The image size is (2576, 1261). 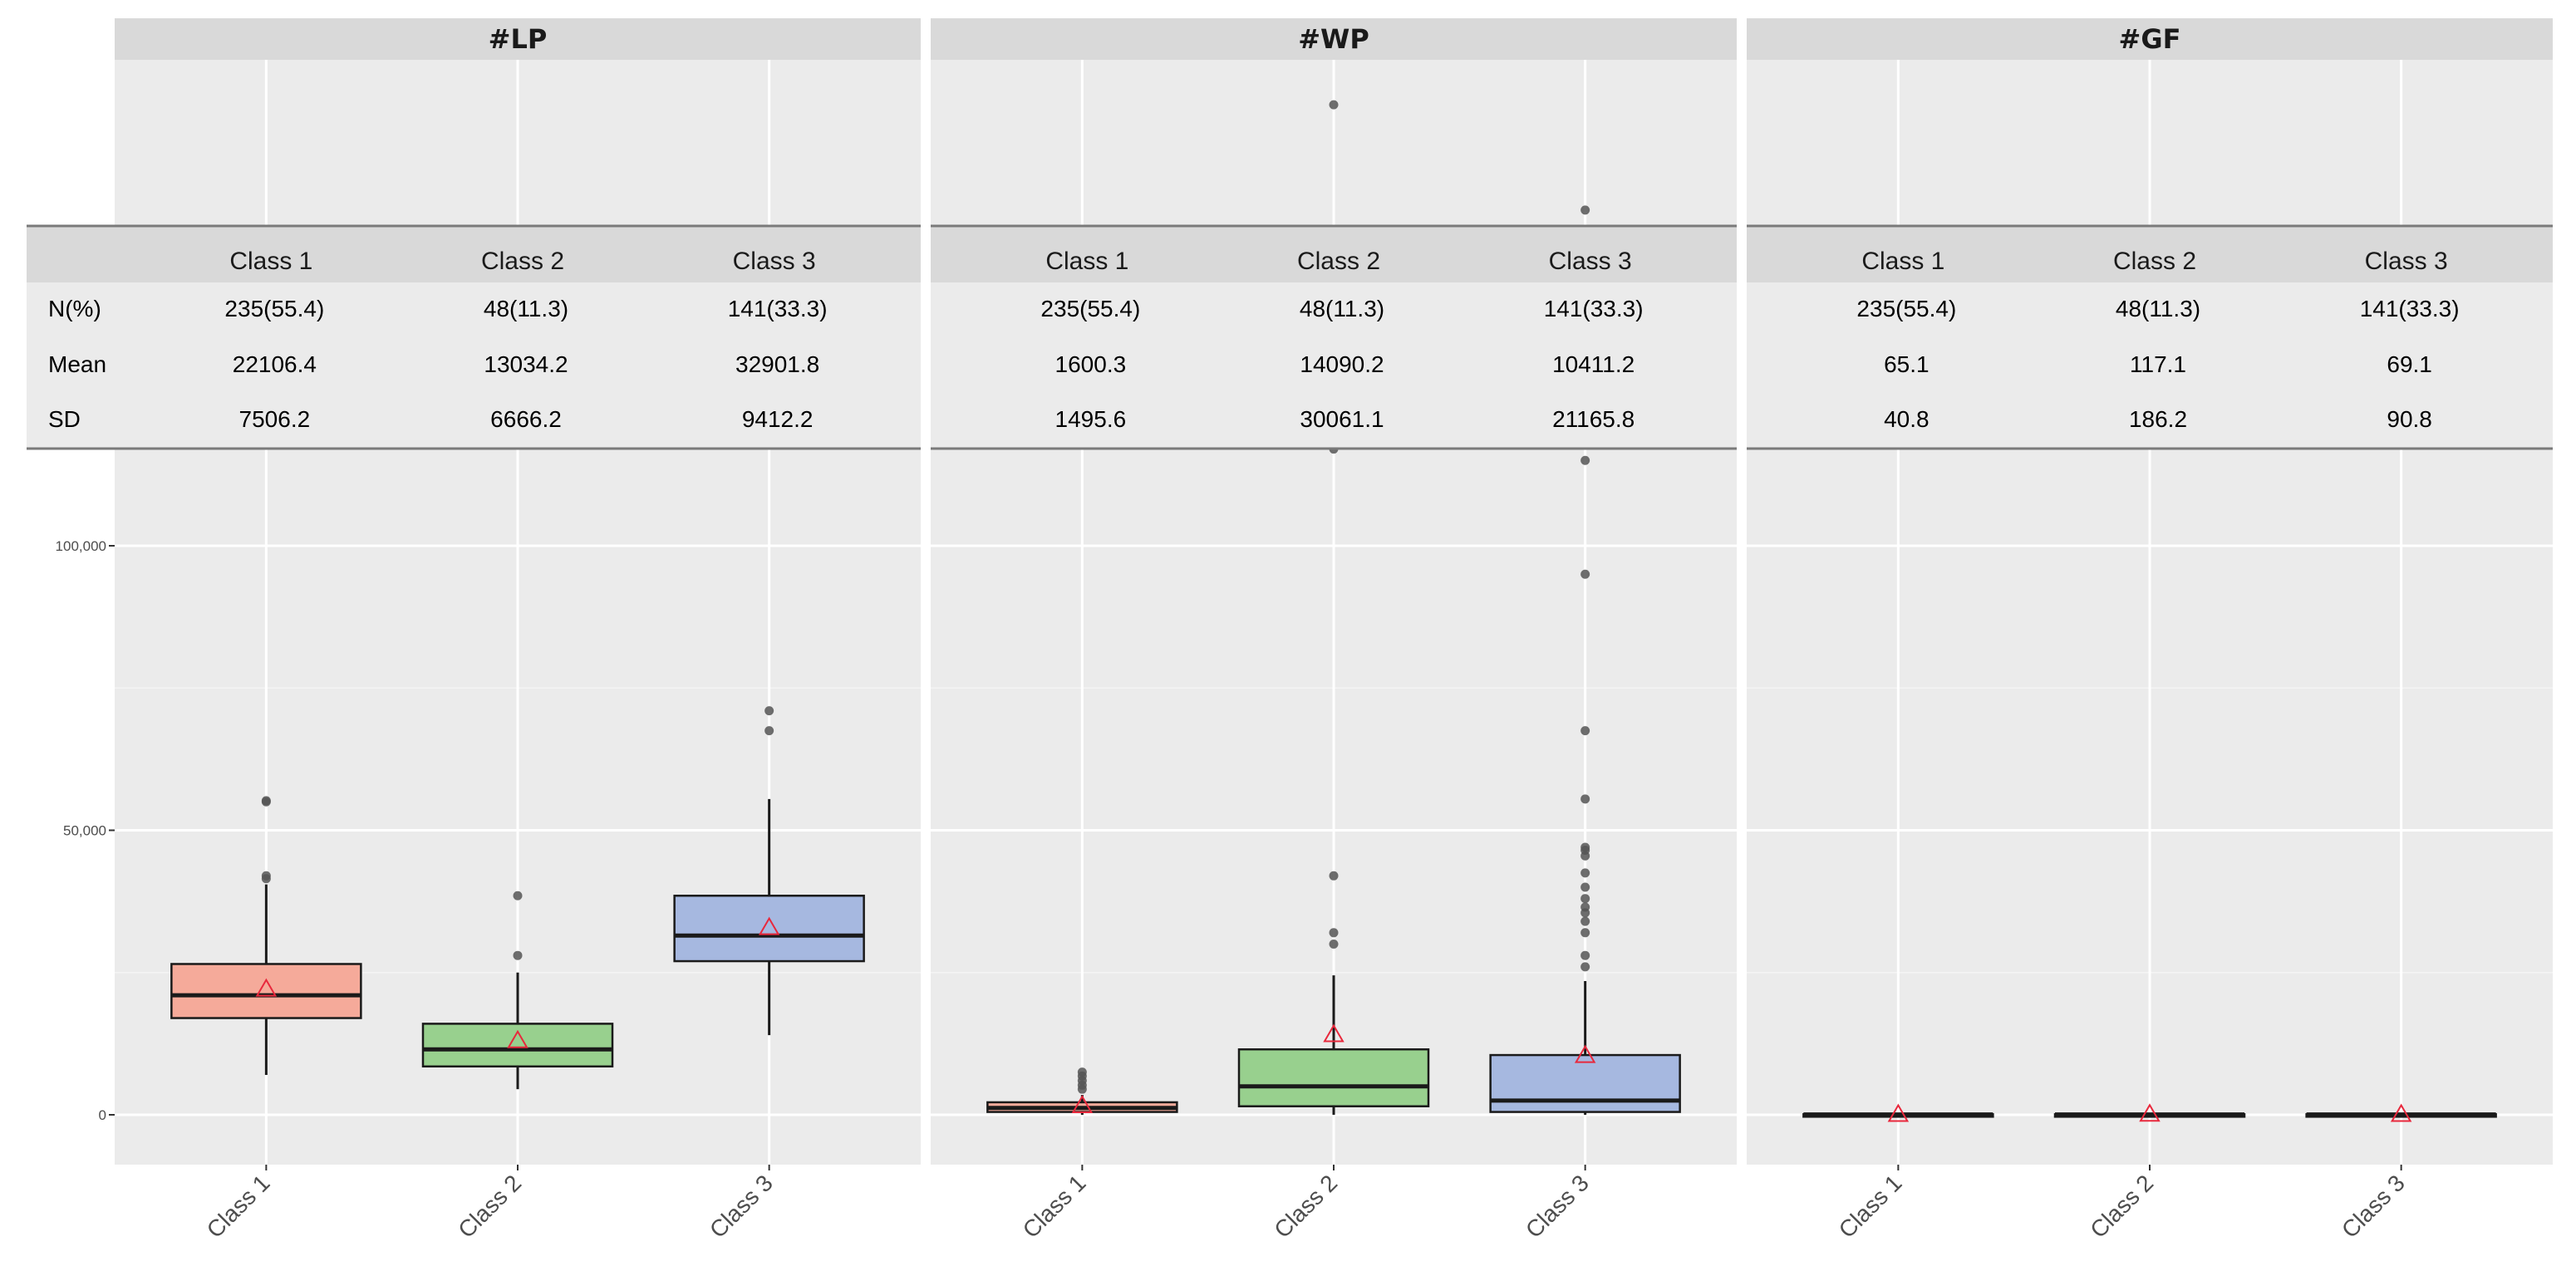 What do you see at coordinates (2158, 419) in the screenshot?
I see `table-cell: 186.2` at bounding box center [2158, 419].